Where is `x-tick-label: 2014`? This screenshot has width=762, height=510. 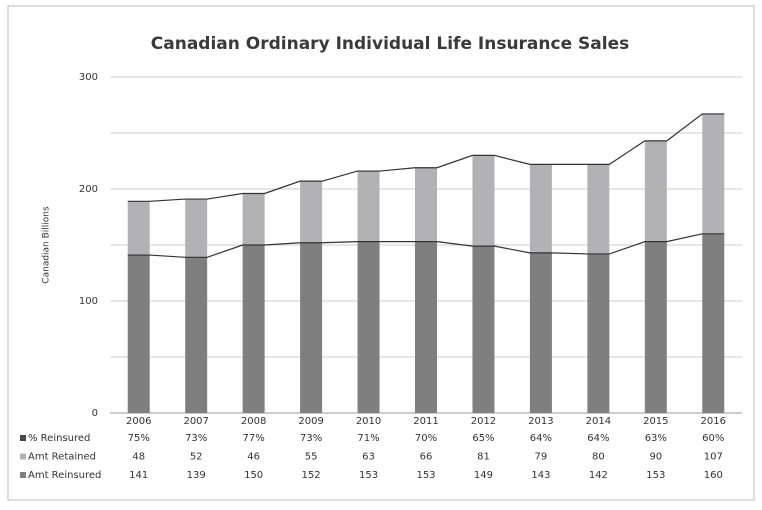 x-tick-label: 2014 is located at coordinates (598, 421).